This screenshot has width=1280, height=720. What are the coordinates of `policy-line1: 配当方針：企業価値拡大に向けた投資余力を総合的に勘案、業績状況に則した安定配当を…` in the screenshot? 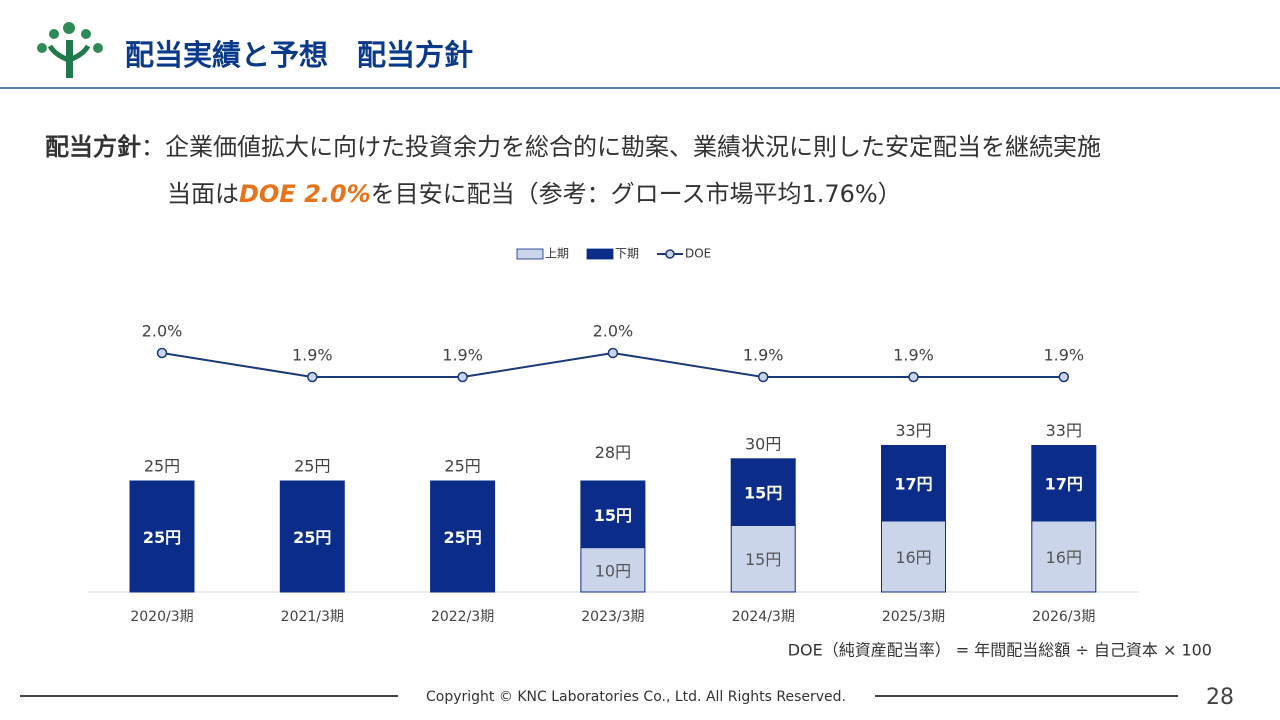 It's located at (573, 147).